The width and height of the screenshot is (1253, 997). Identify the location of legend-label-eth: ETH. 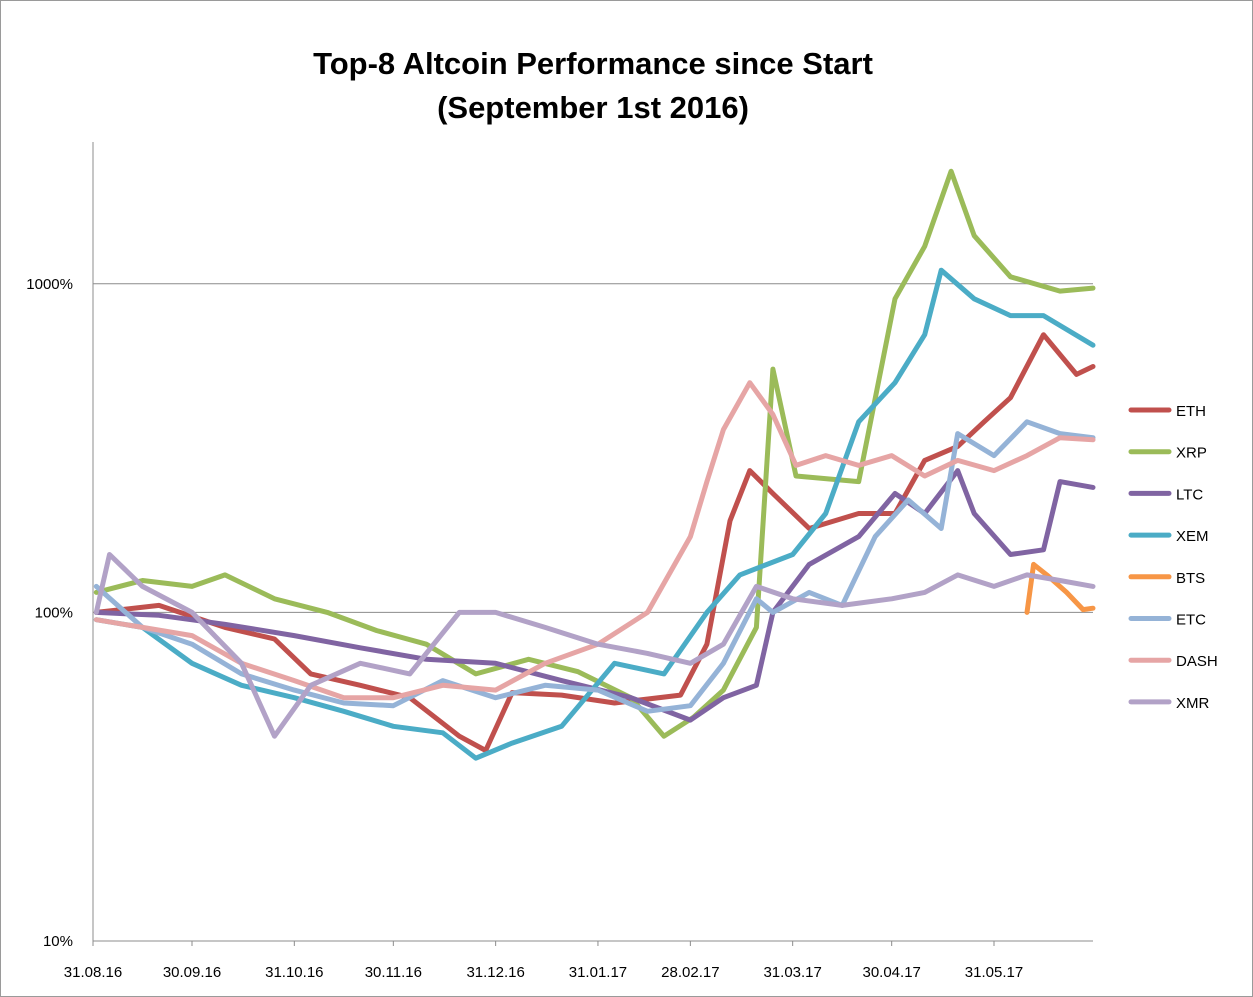
(1191, 411).